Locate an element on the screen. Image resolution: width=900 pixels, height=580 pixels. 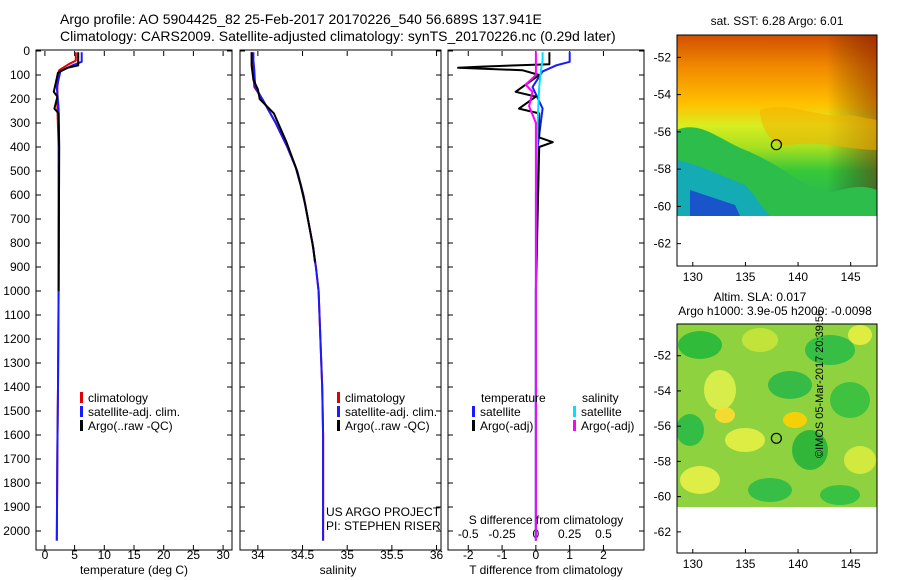
legend-label: climatology is located at coordinates (375, 398).